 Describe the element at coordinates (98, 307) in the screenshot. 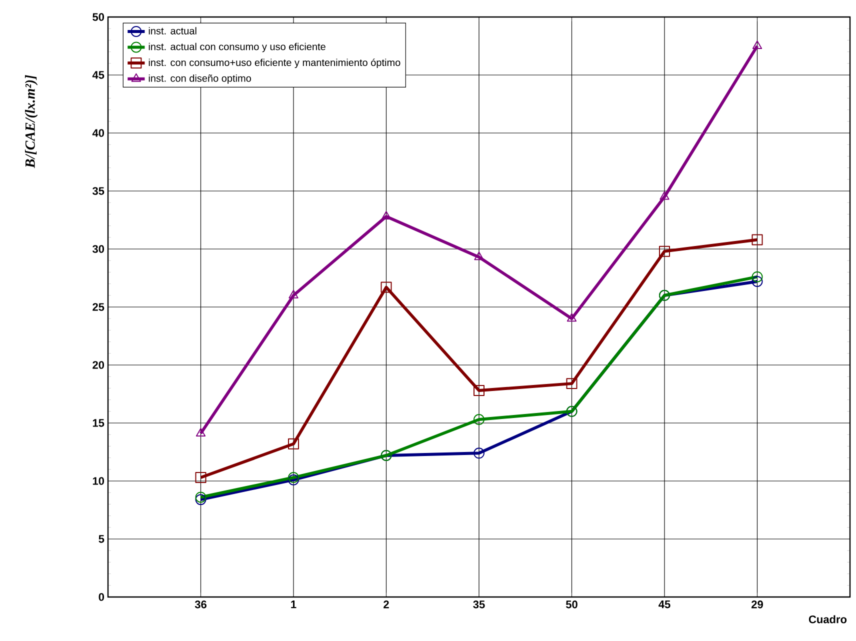

I see `y-tick-label: 25` at that location.